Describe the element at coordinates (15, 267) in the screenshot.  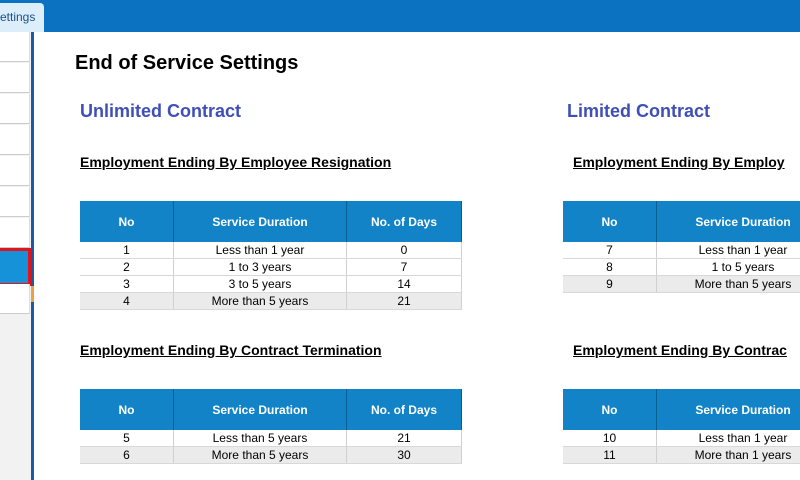
I see `selected-menu-button` at that location.